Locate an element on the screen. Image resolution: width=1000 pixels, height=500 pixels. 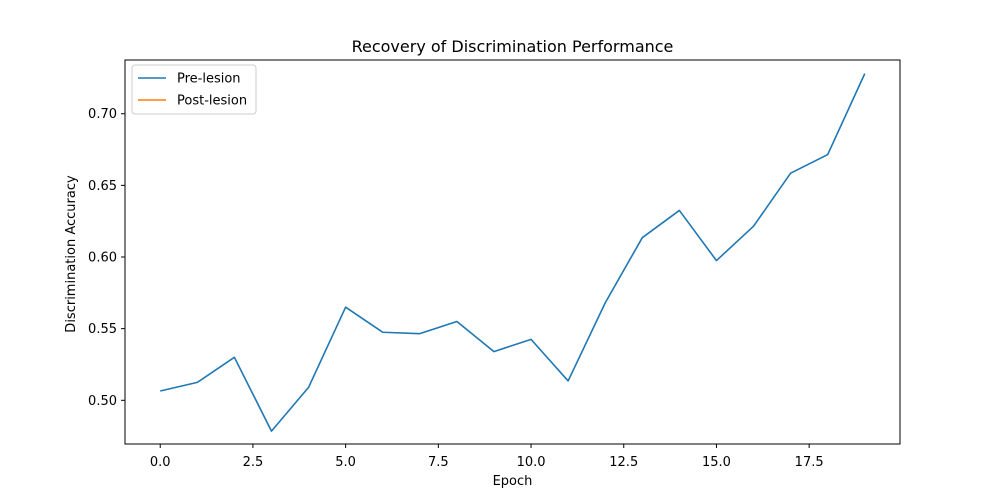
legend: Pre-lesion Post-lesion is located at coordinates (194, 89).